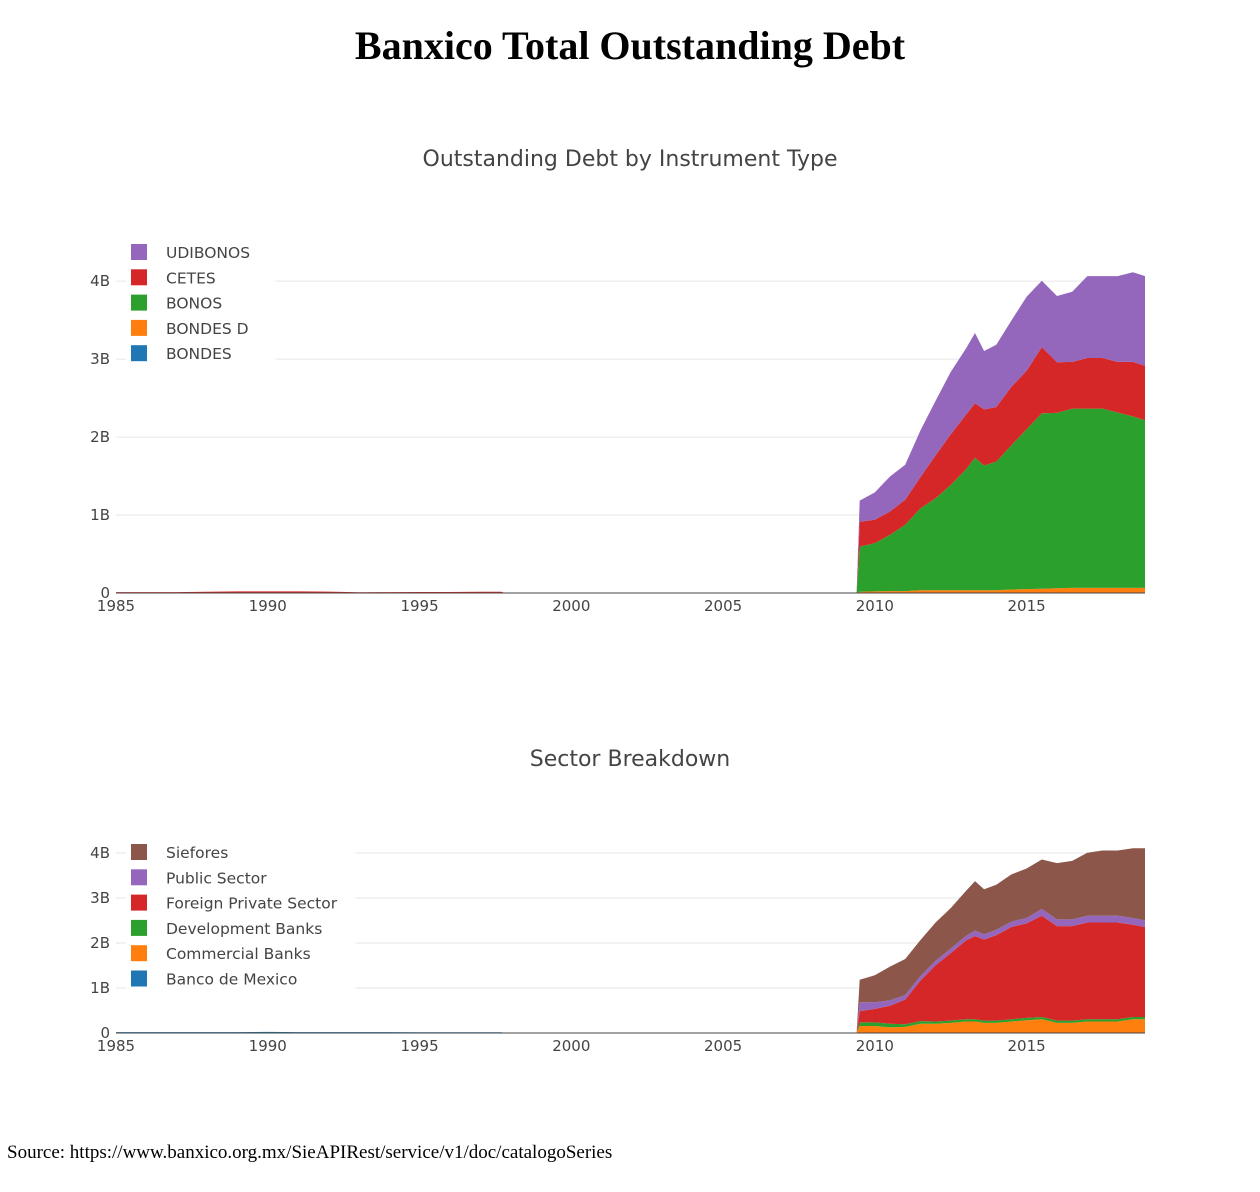 This screenshot has height=1192, width=1260. I want to click on legend-swatch-commercial-banks, so click(139, 953).